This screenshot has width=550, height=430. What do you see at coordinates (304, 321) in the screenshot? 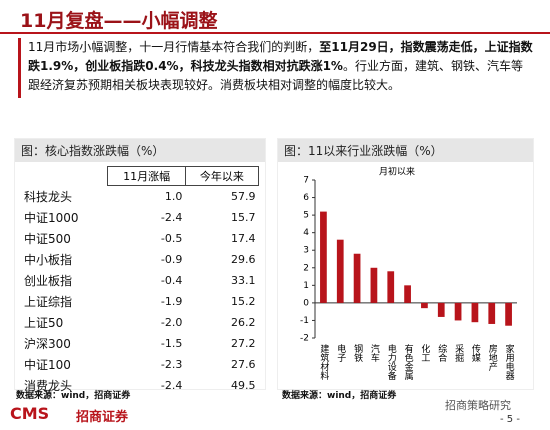
I see `y-tick-label: -1` at bounding box center [304, 321].